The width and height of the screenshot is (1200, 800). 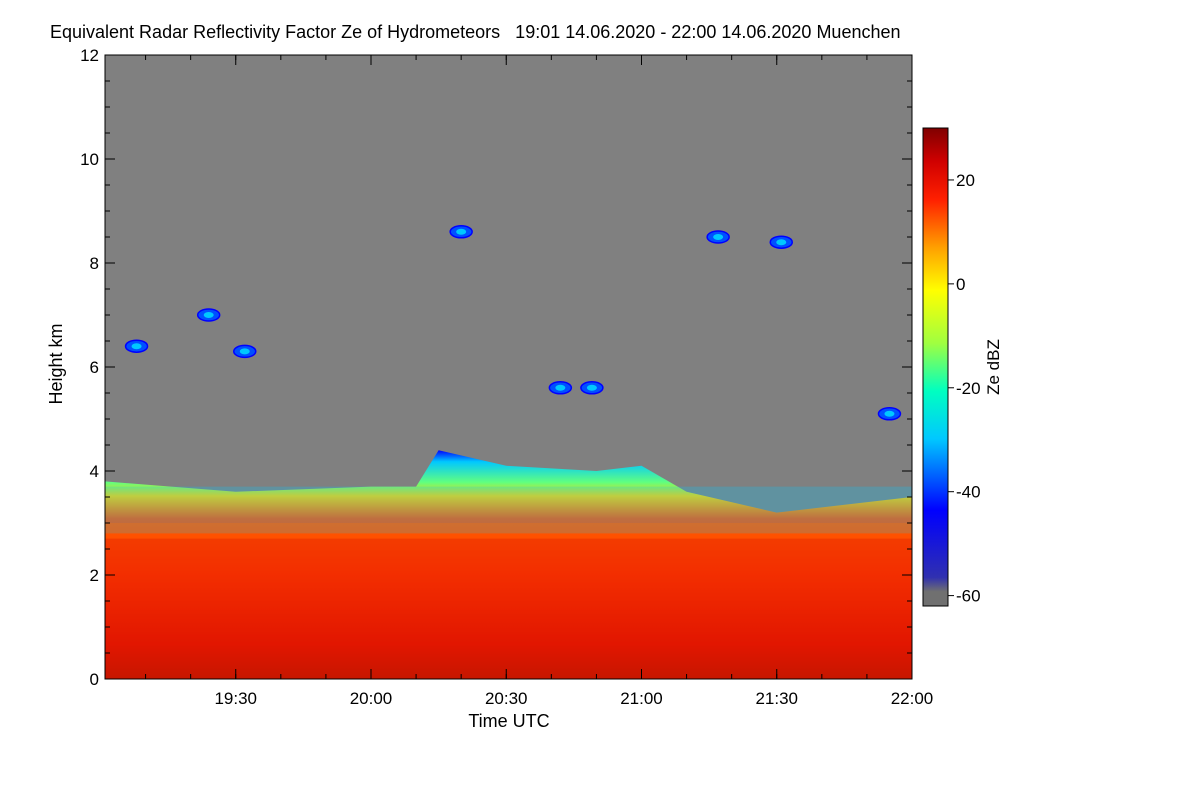 What do you see at coordinates (965, 180) in the screenshot?
I see `colorbar-tick-label: 20` at bounding box center [965, 180].